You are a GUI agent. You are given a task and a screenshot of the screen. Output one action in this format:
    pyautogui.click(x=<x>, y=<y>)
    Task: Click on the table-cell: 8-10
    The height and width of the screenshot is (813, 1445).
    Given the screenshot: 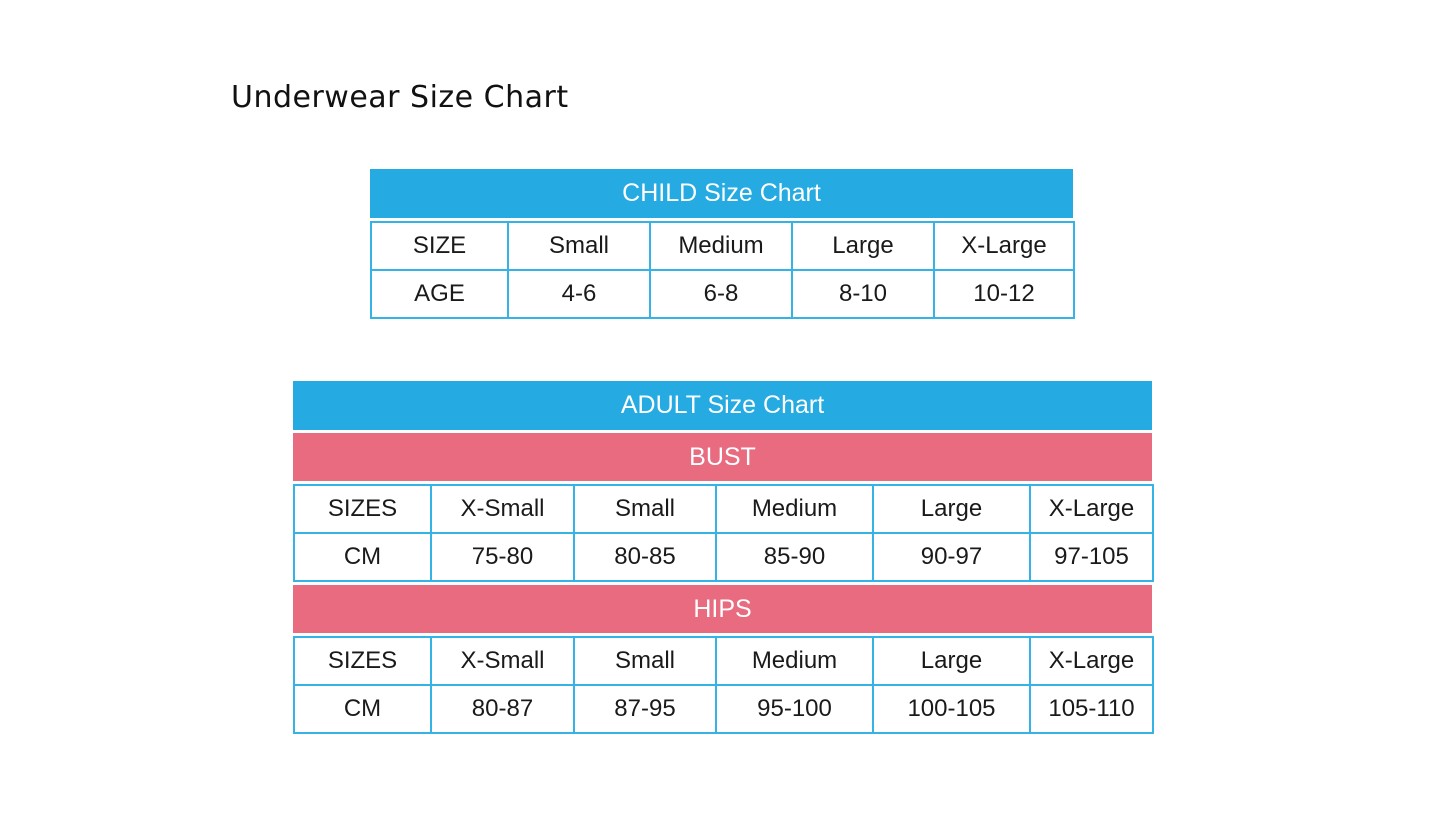 What is the action you would take?
    pyautogui.click(x=863, y=294)
    